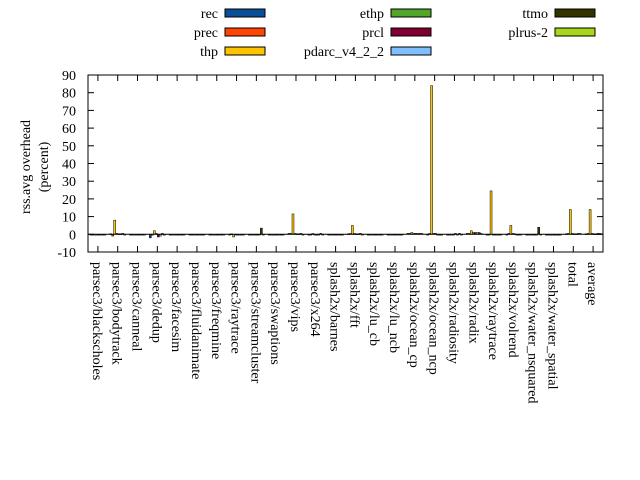  I want to click on x-tick-label: parsec3/streamcluster, so click(254, 323).